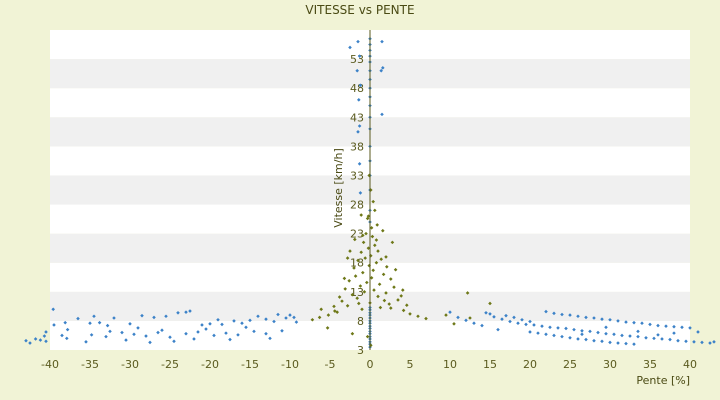  I want to click on x-tick-label: -15, so click(250, 364).